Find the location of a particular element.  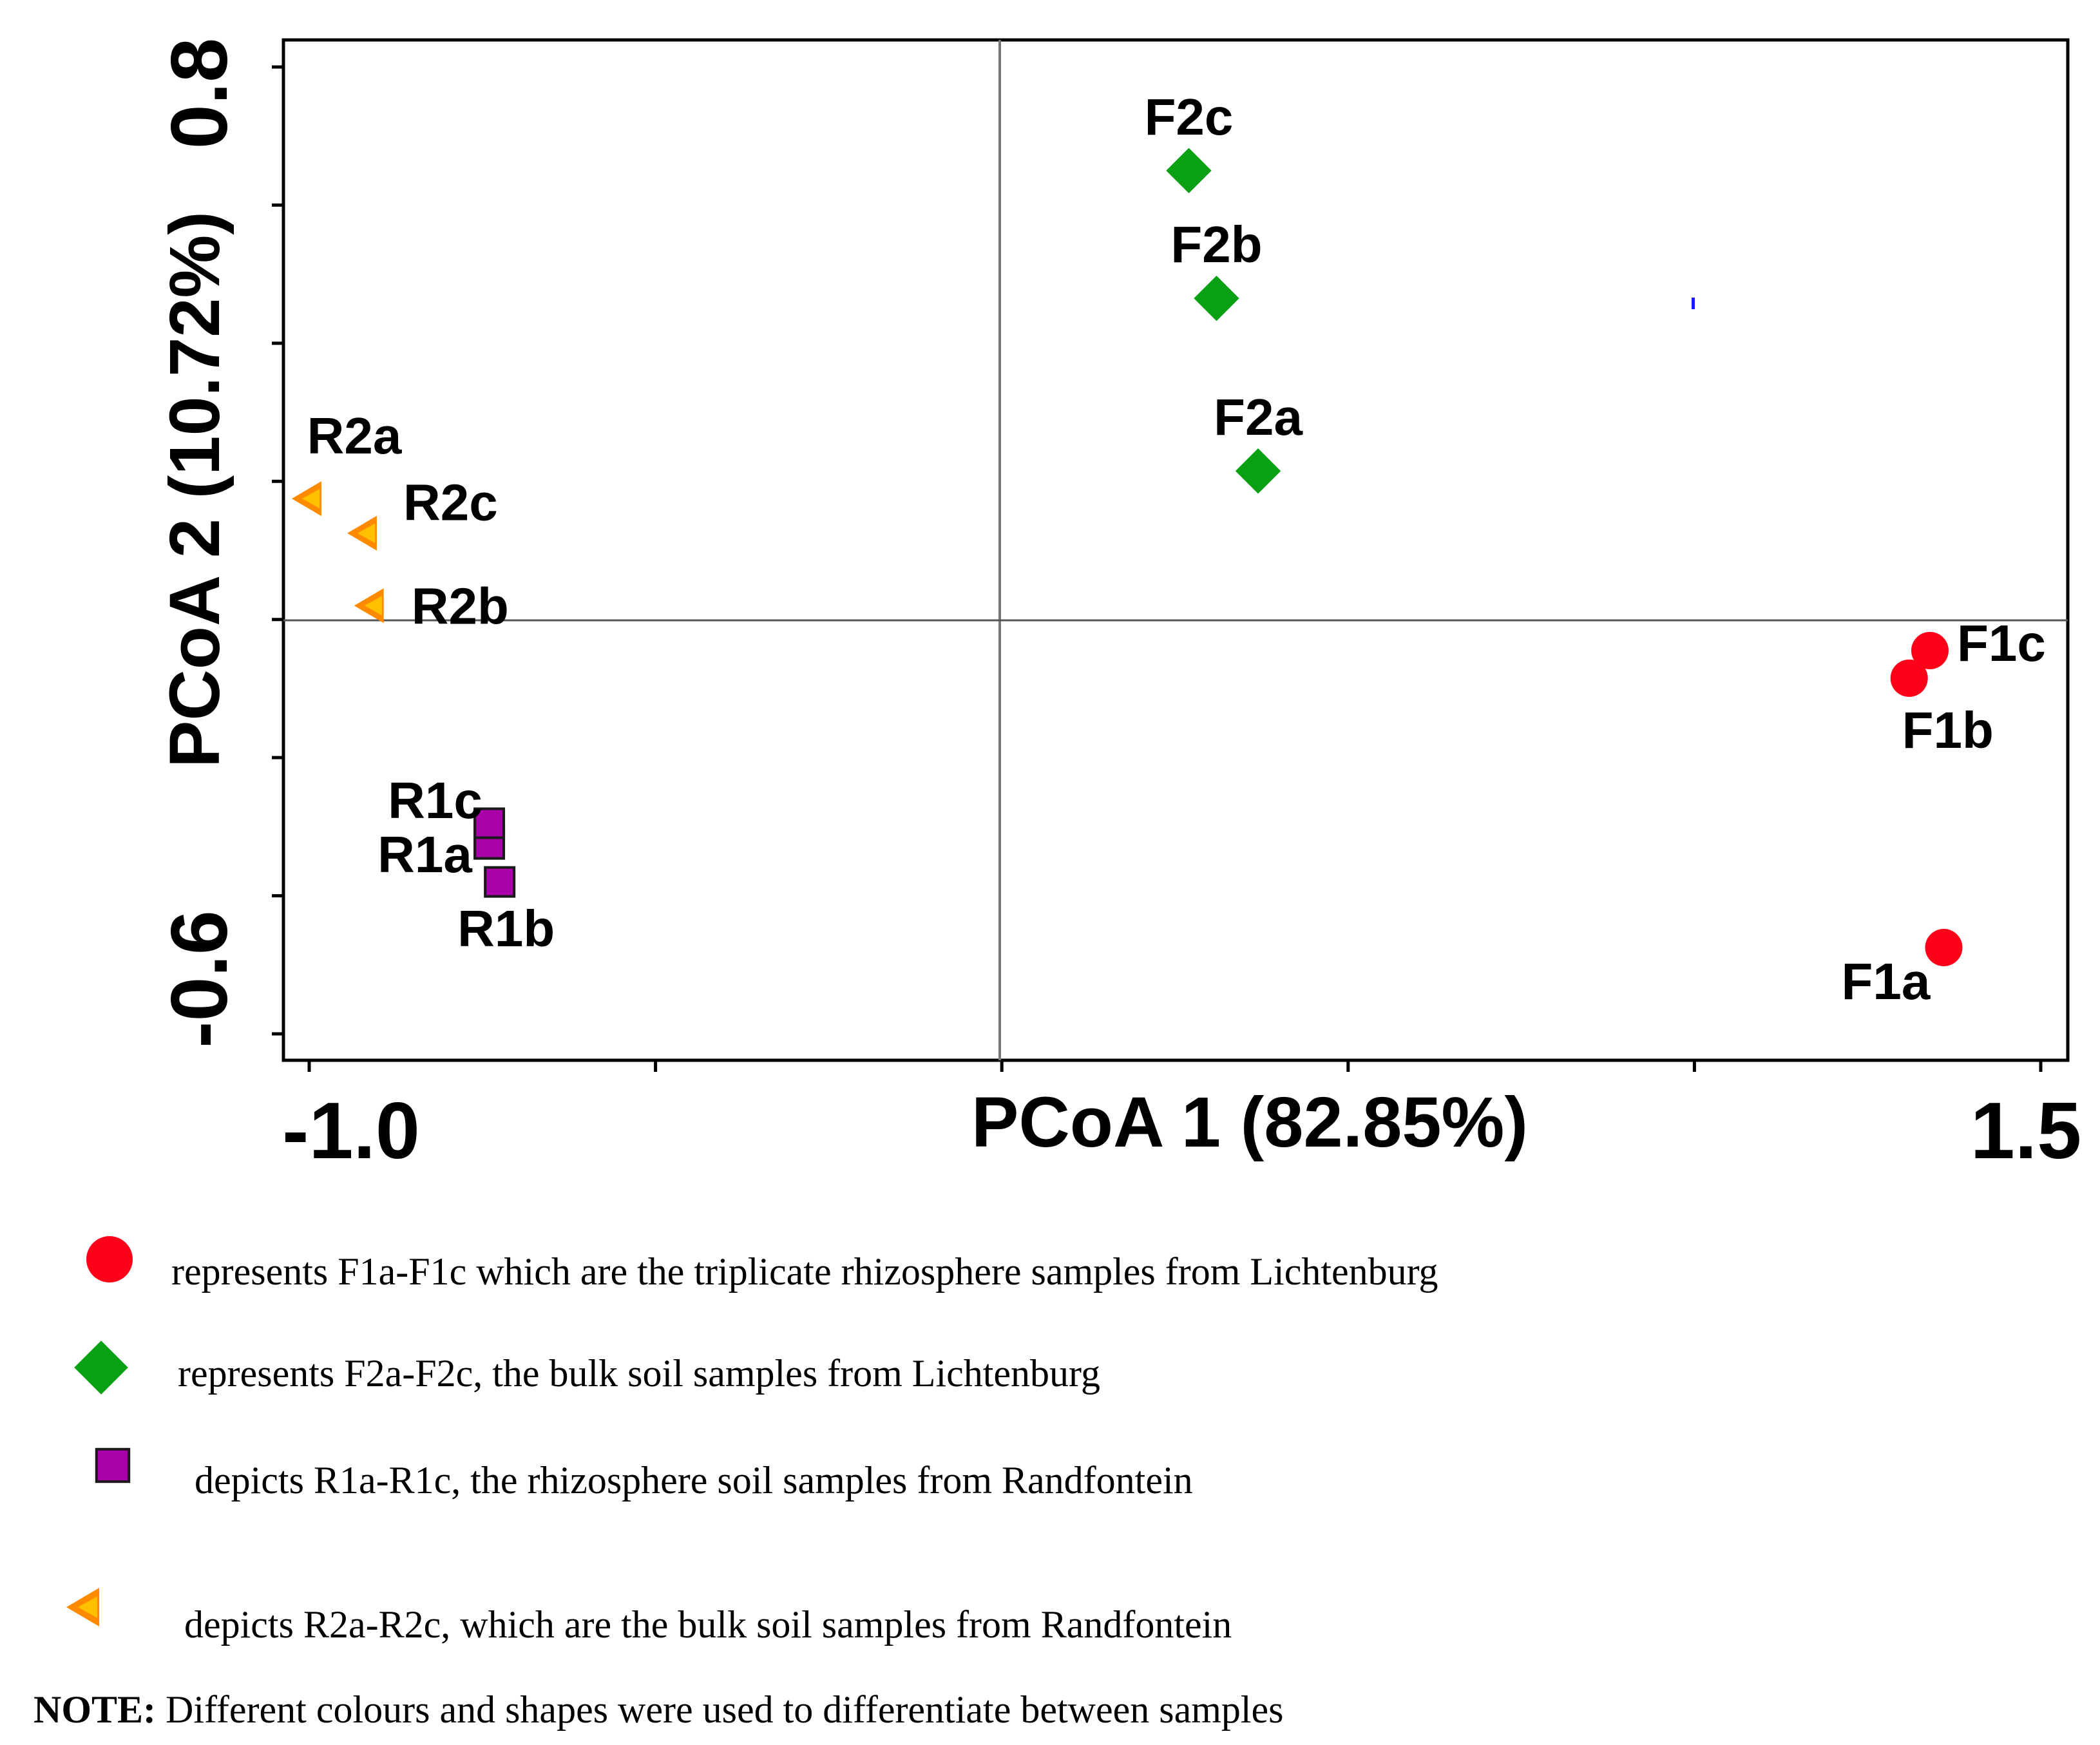

point-r2a-inner is located at coordinates (311, 498).